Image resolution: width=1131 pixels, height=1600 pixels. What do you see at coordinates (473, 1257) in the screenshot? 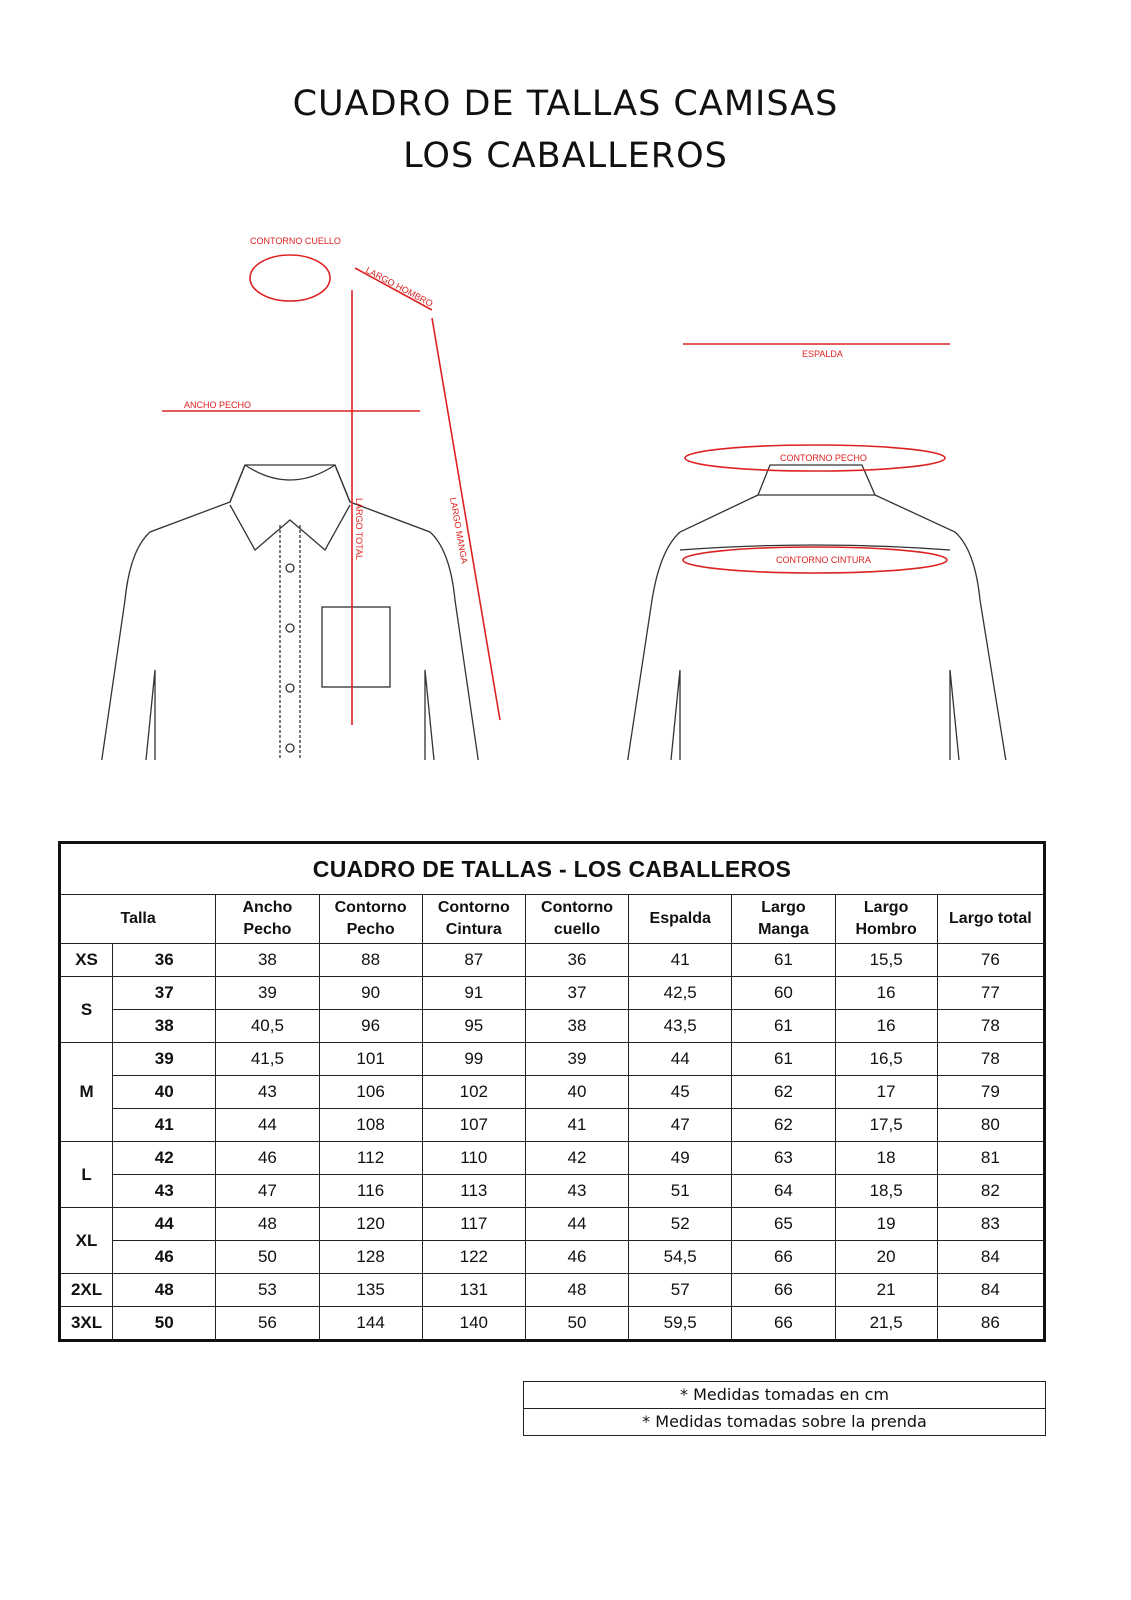
I see `measurement-cell: 122` at bounding box center [473, 1257].